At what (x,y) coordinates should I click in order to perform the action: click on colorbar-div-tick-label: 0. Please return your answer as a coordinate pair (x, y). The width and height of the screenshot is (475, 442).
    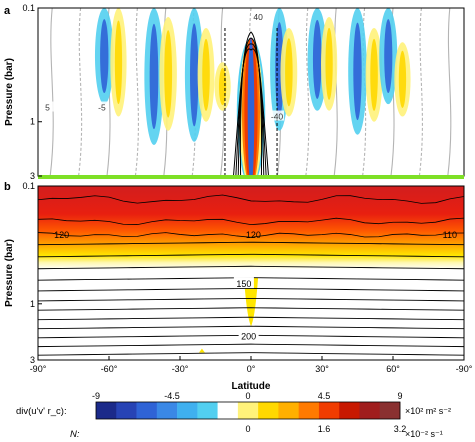
    Looking at the image, I should click on (247, 396).